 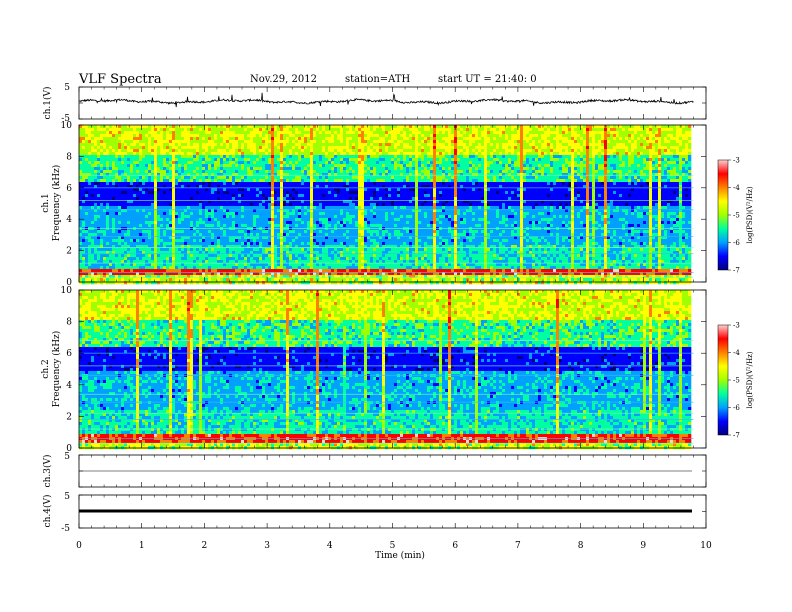 I want to click on ch4-ytick-top: 5, so click(x=67, y=497).